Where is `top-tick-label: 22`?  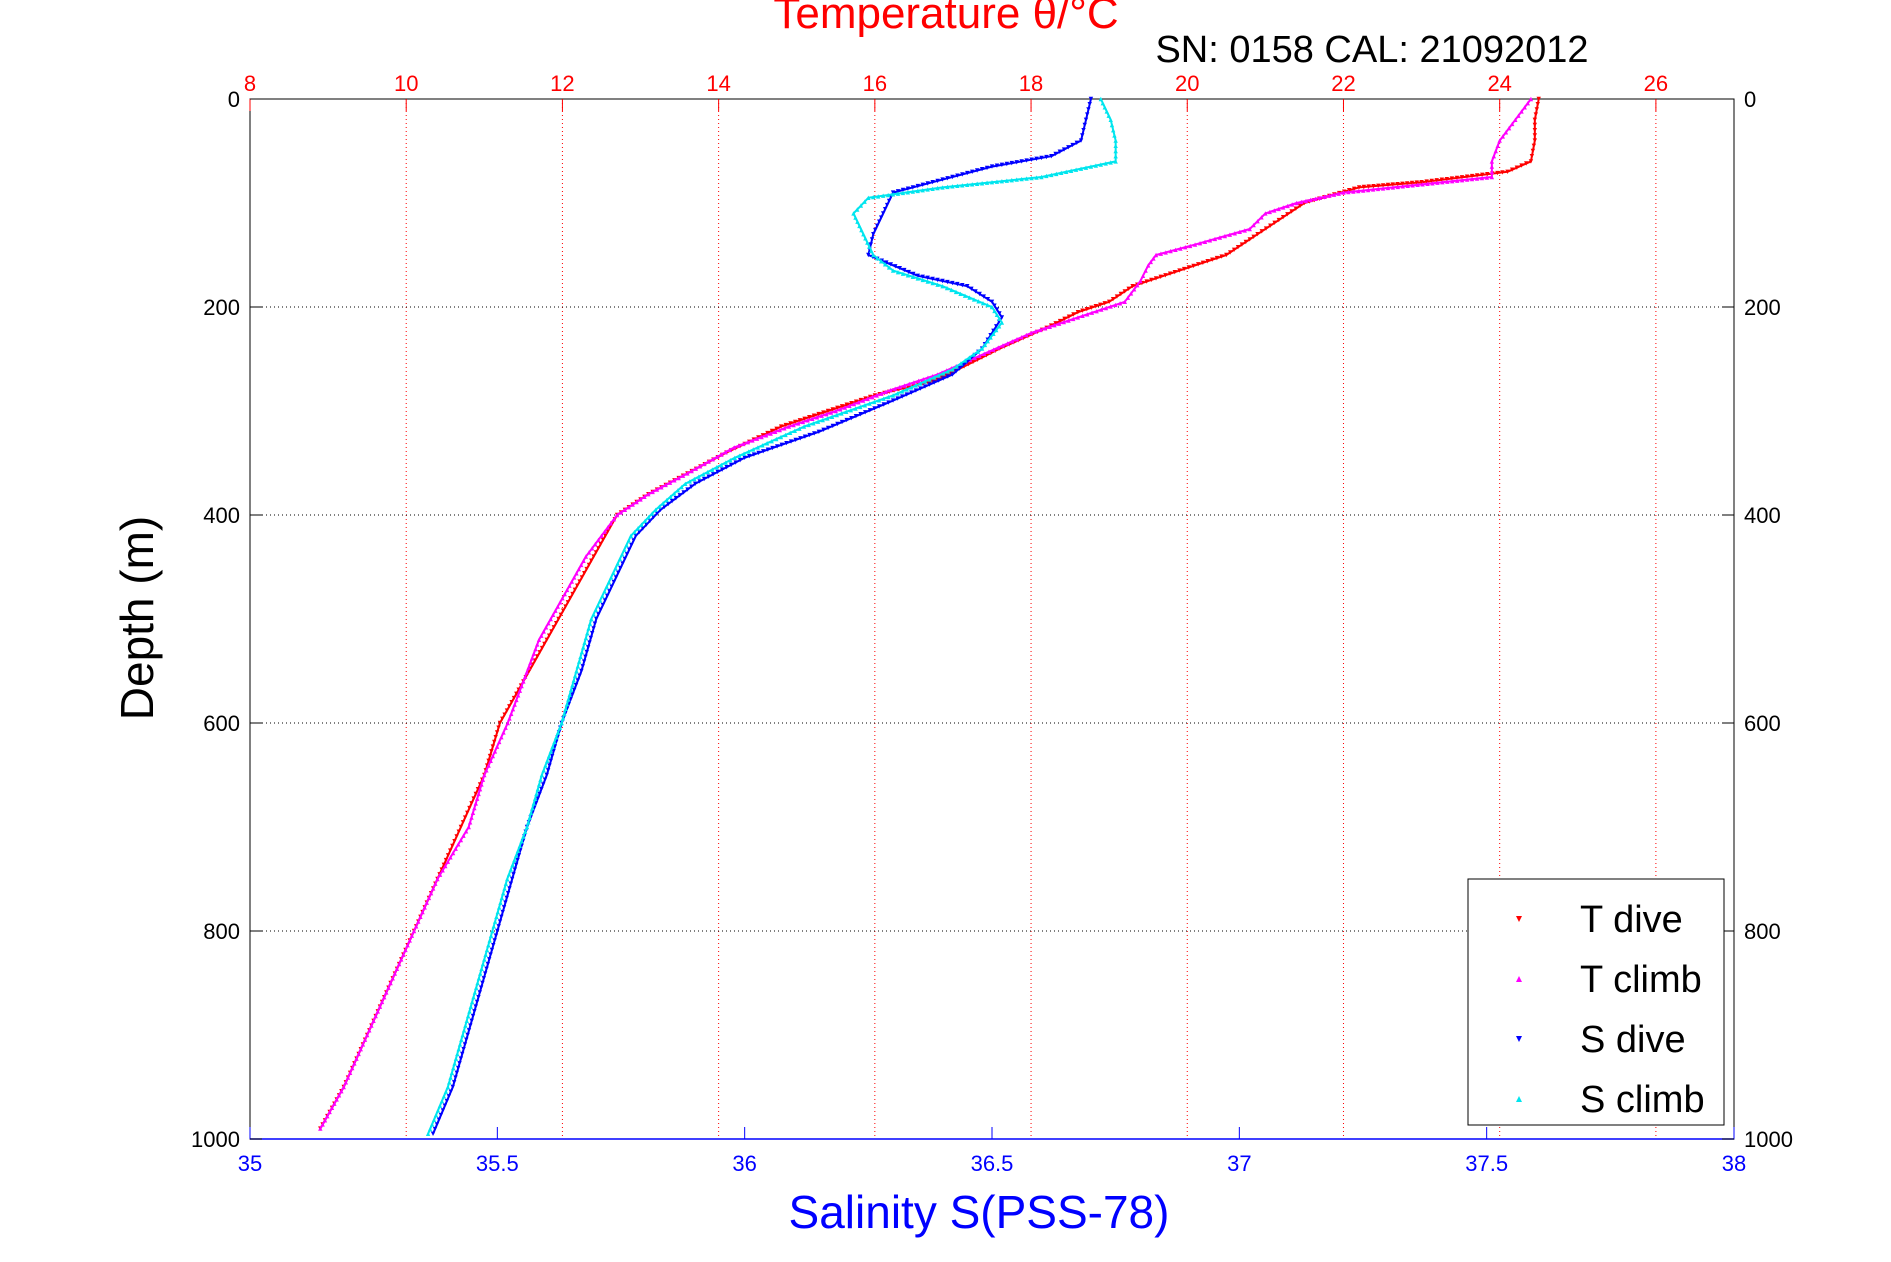
top-tick-label: 22 is located at coordinates (1343, 83).